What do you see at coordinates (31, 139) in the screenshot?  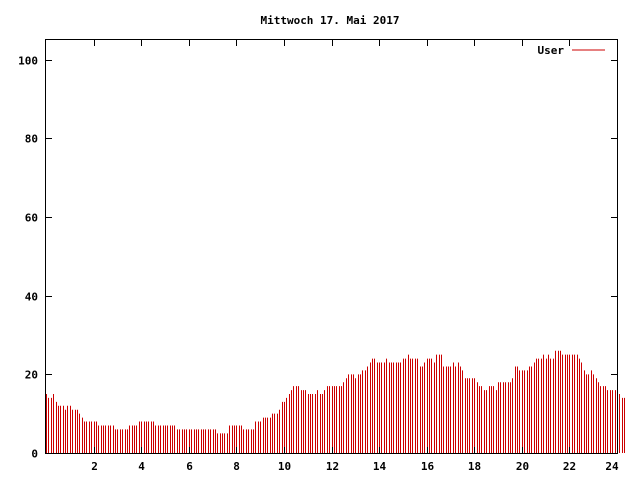 I see `y-tick-label: 80` at bounding box center [31, 139].